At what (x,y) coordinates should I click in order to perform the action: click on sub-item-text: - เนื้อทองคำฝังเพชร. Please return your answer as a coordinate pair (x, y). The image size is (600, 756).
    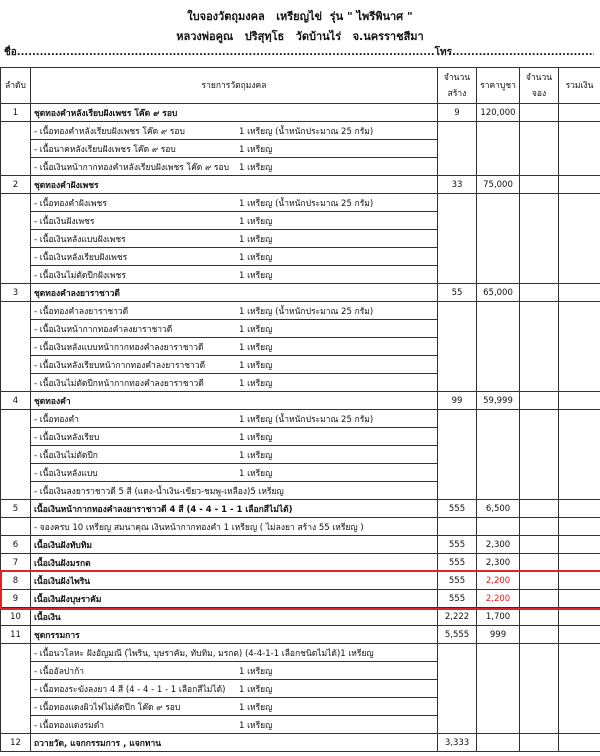
    Looking at the image, I should click on (70, 203).